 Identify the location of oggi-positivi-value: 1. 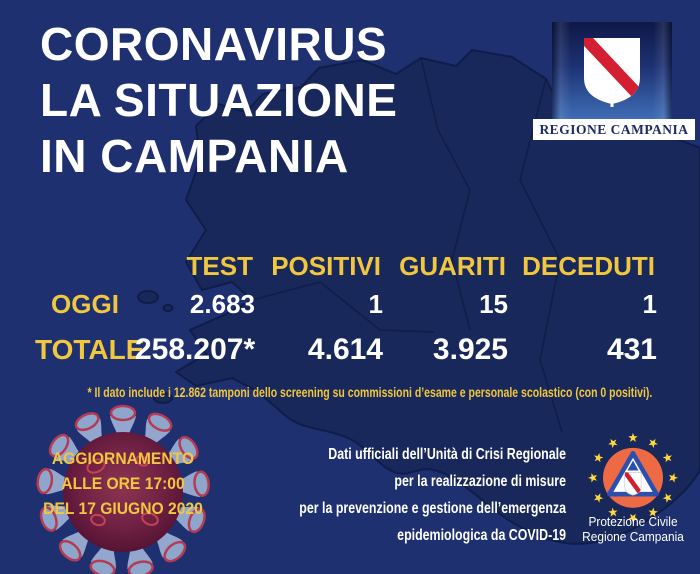
(375, 304).